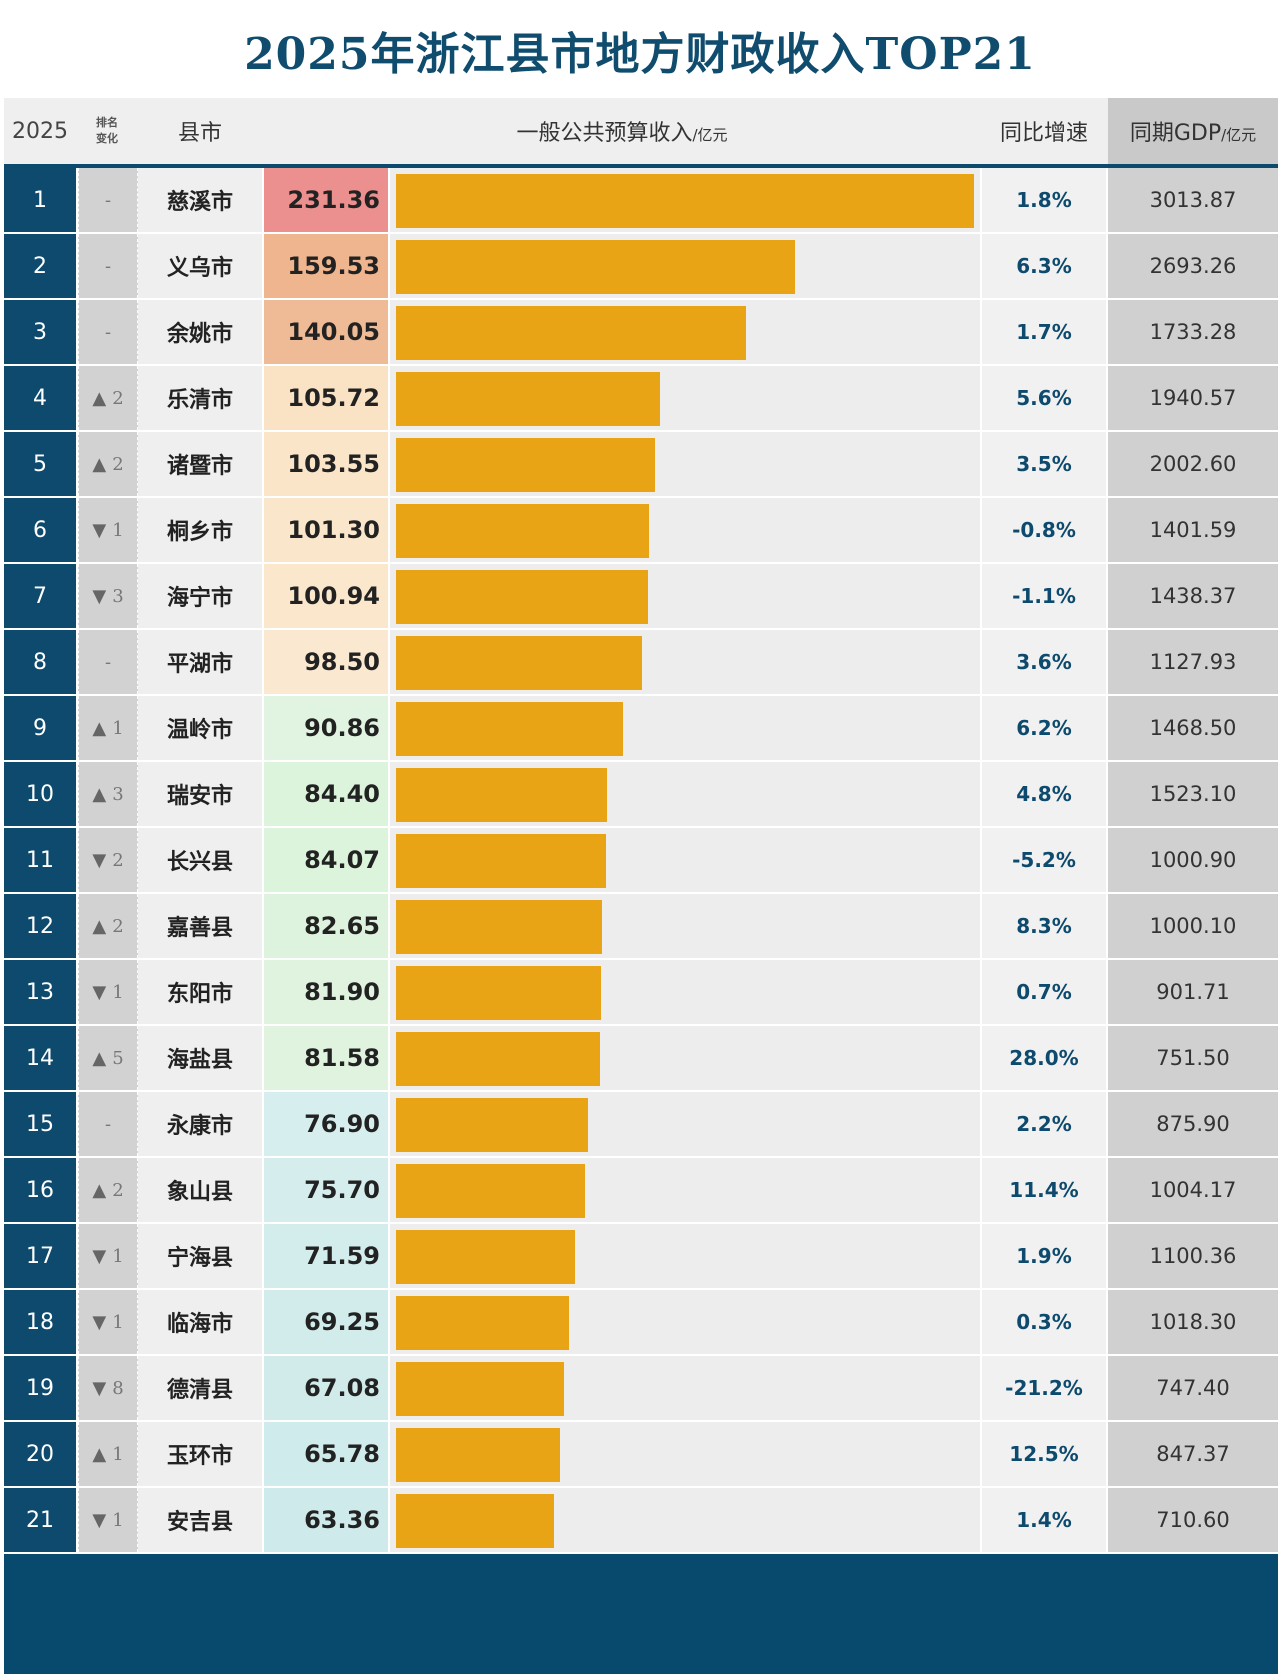 Image resolution: width=1280 pixels, height=1680 pixels. What do you see at coordinates (326, 398) in the screenshot?
I see `revenue-label: 105.72` at bounding box center [326, 398].